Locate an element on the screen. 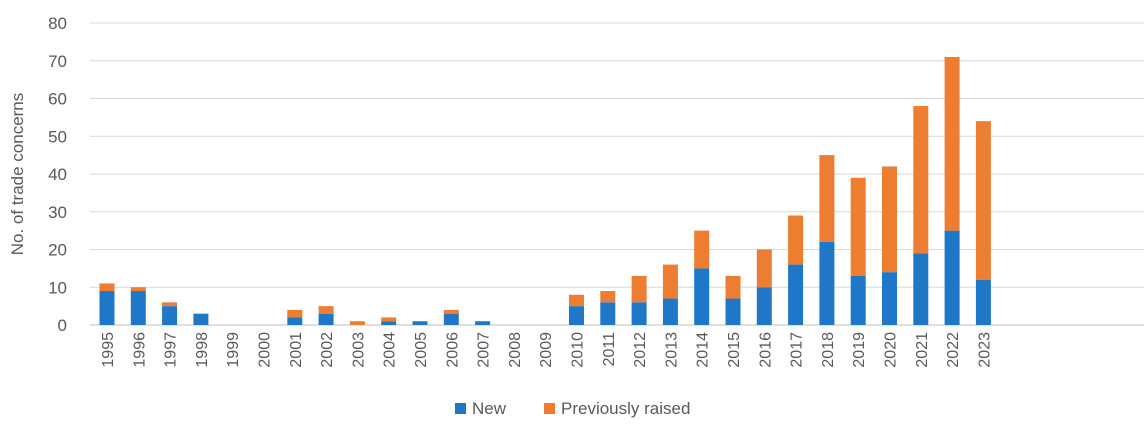 The image size is (1144, 424). x-tick-label: 2010 is located at coordinates (578, 350).